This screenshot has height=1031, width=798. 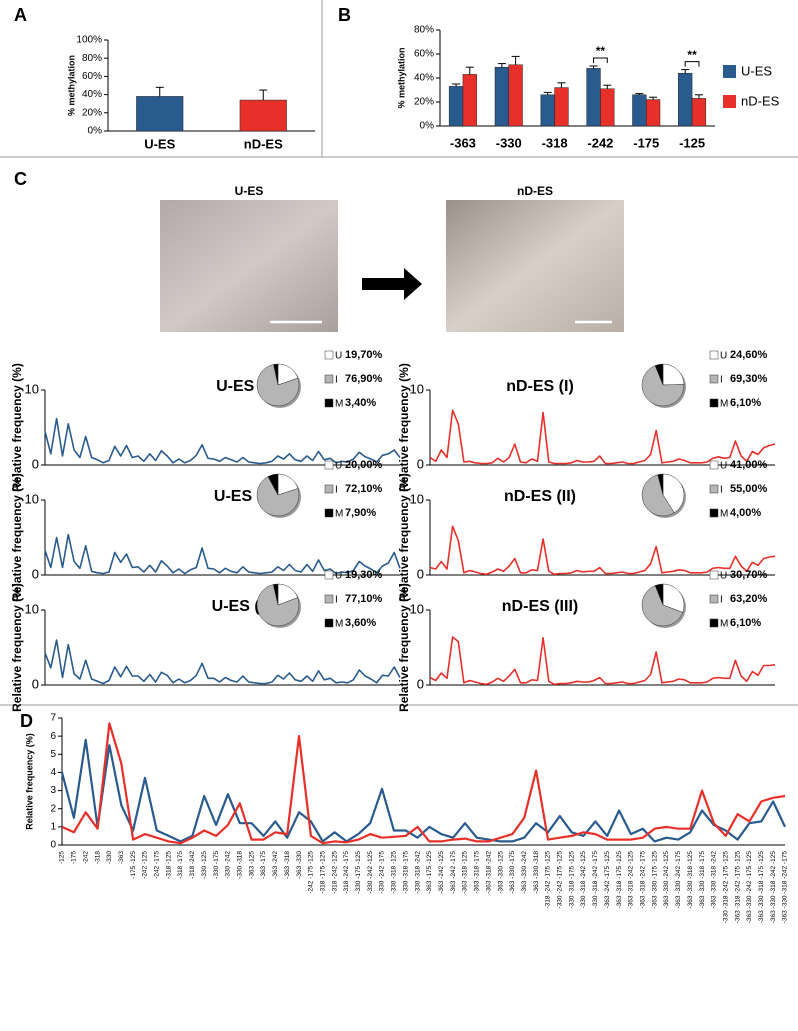 I want to click on y-axis-label: % methylation, so click(x=401, y=77).